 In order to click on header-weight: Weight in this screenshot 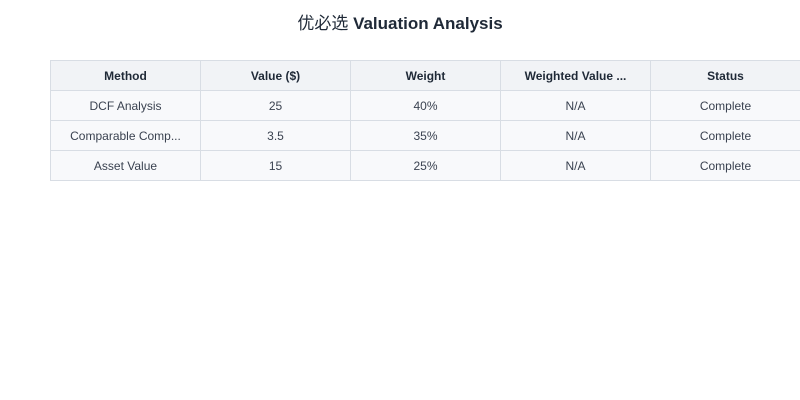, I will do `click(425, 75)`.